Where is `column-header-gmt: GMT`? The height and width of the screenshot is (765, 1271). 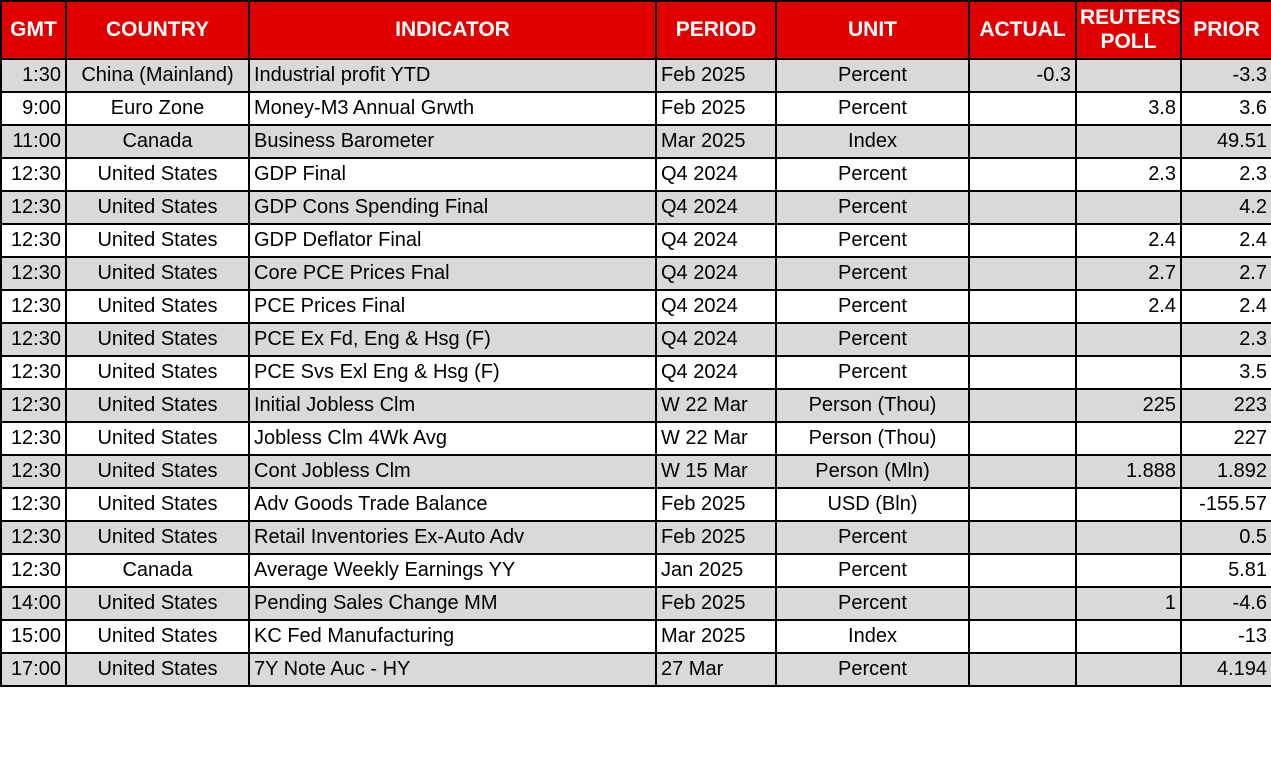 column-header-gmt: GMT is located at coordinates (33, 30).